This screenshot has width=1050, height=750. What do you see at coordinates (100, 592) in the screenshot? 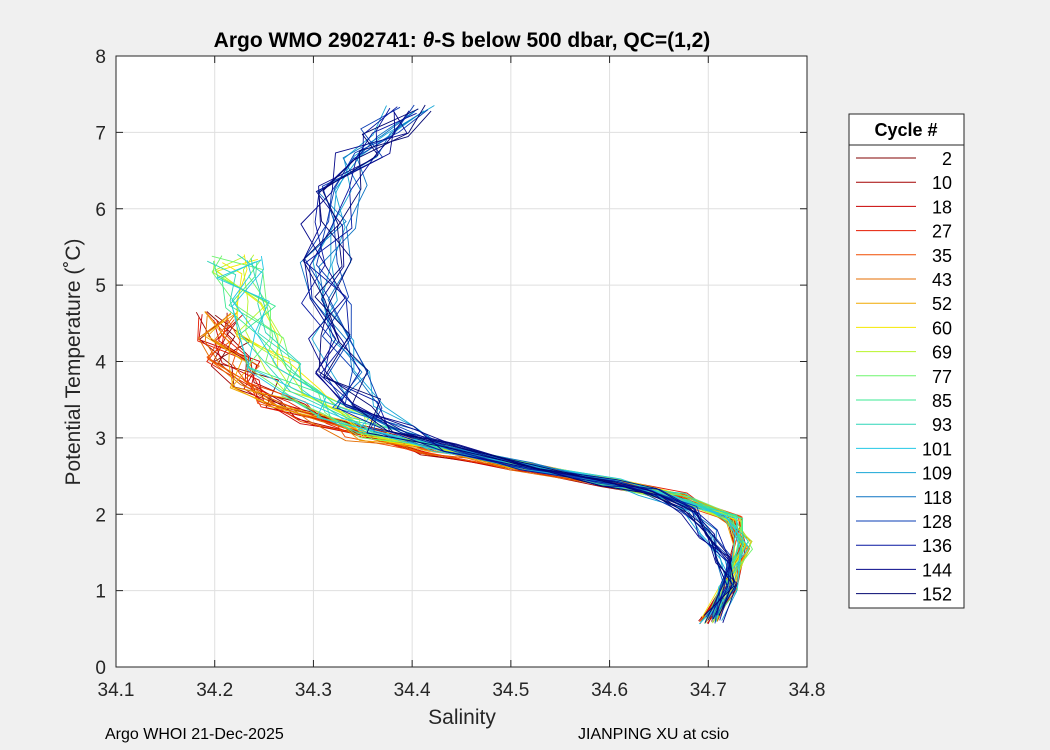
I see `y-tick-label: 1` at bounding box center [100, 592].